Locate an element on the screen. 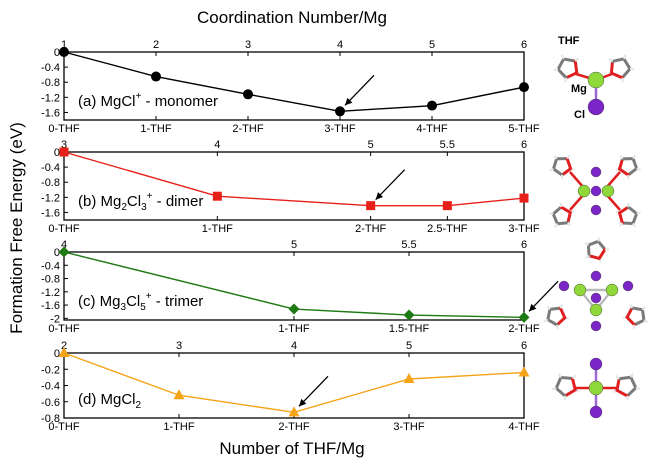  dimer-structure is located at coordinates (595, 191).